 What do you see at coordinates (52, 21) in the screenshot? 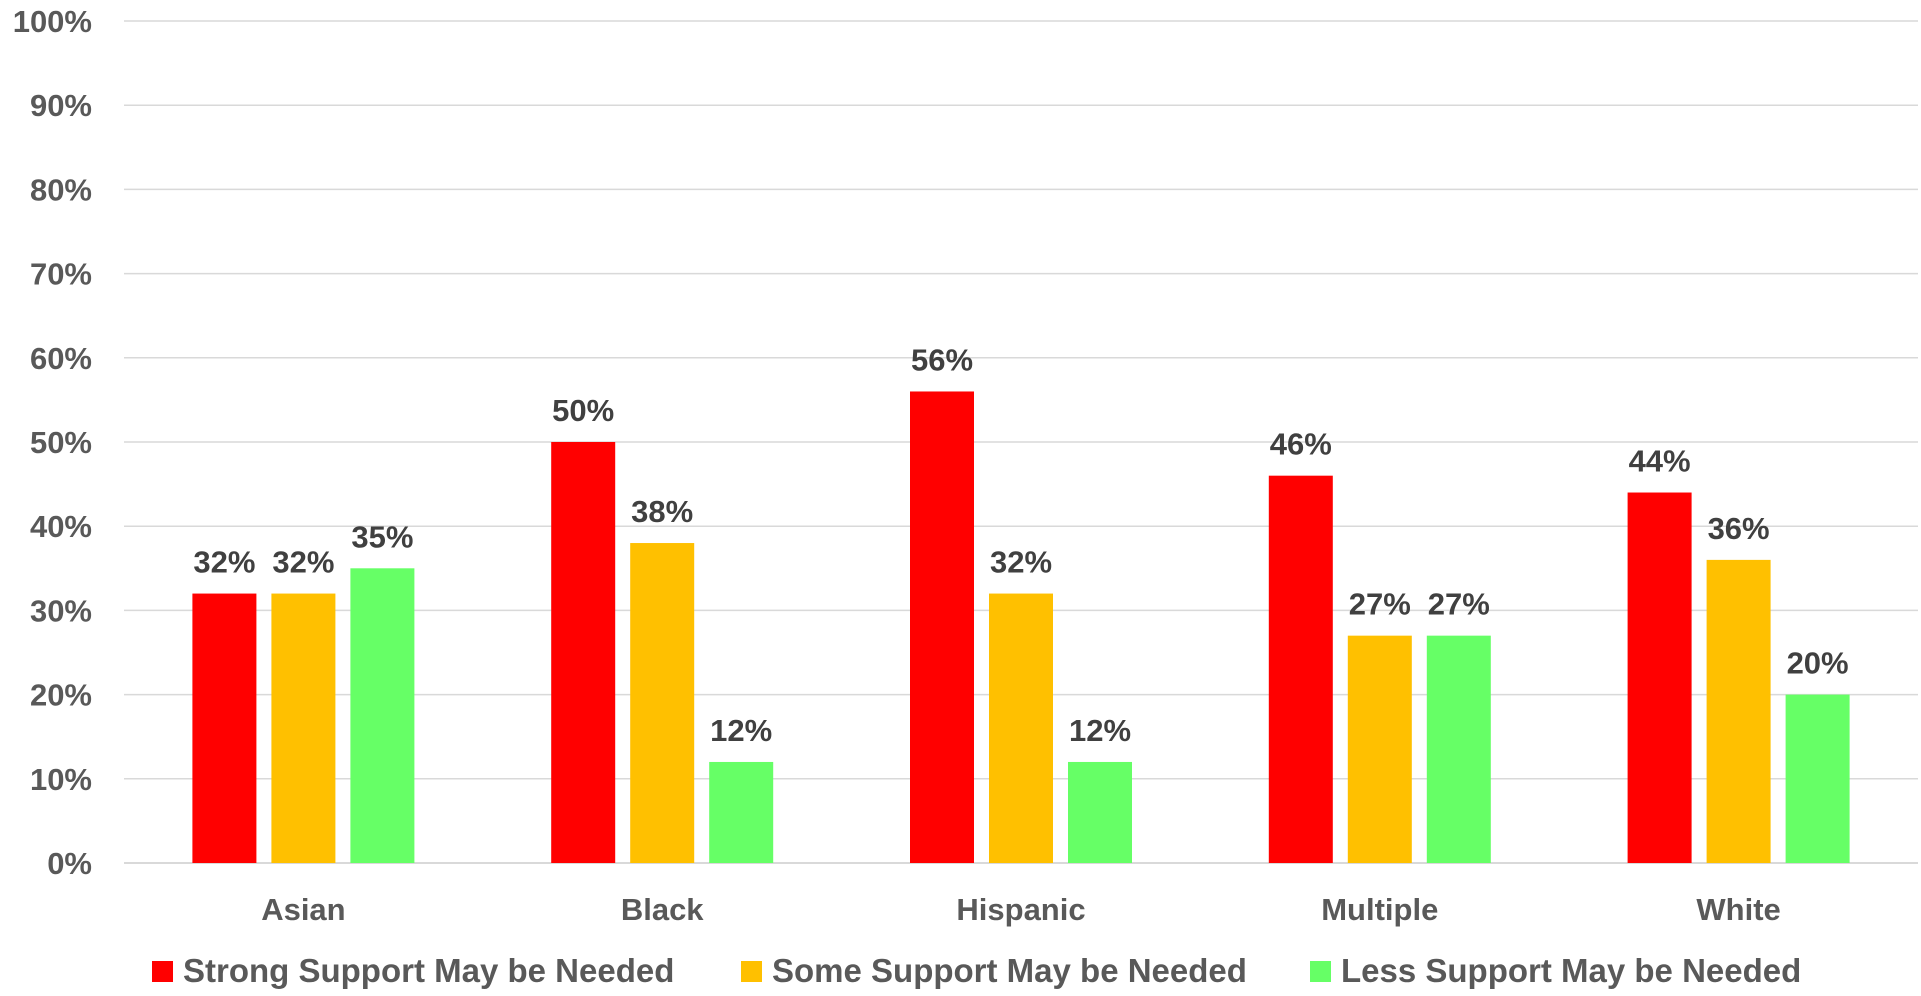
I see `y-tick-label: 100%` at bounding box center [52, 21].